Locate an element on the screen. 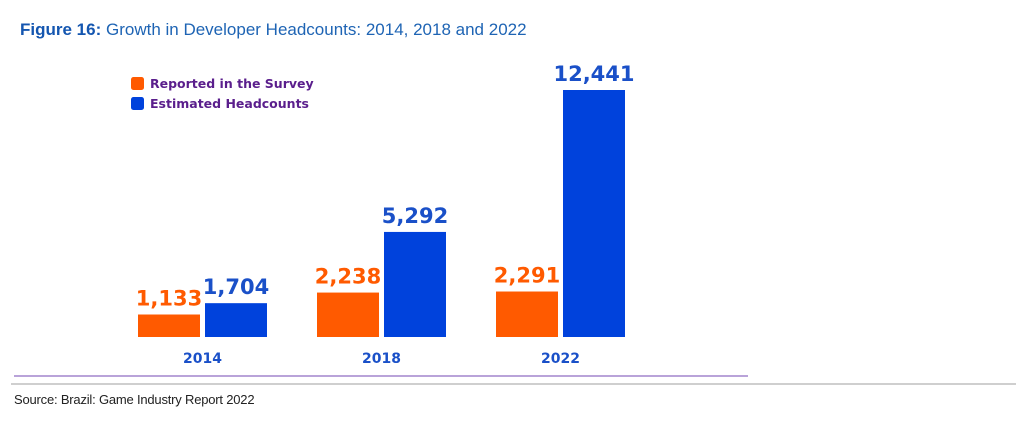 Image resolution: width=1024 pixels, height=424 pixels. value-label-2022-reported: 2,291 is located at coordinates (527, 276).